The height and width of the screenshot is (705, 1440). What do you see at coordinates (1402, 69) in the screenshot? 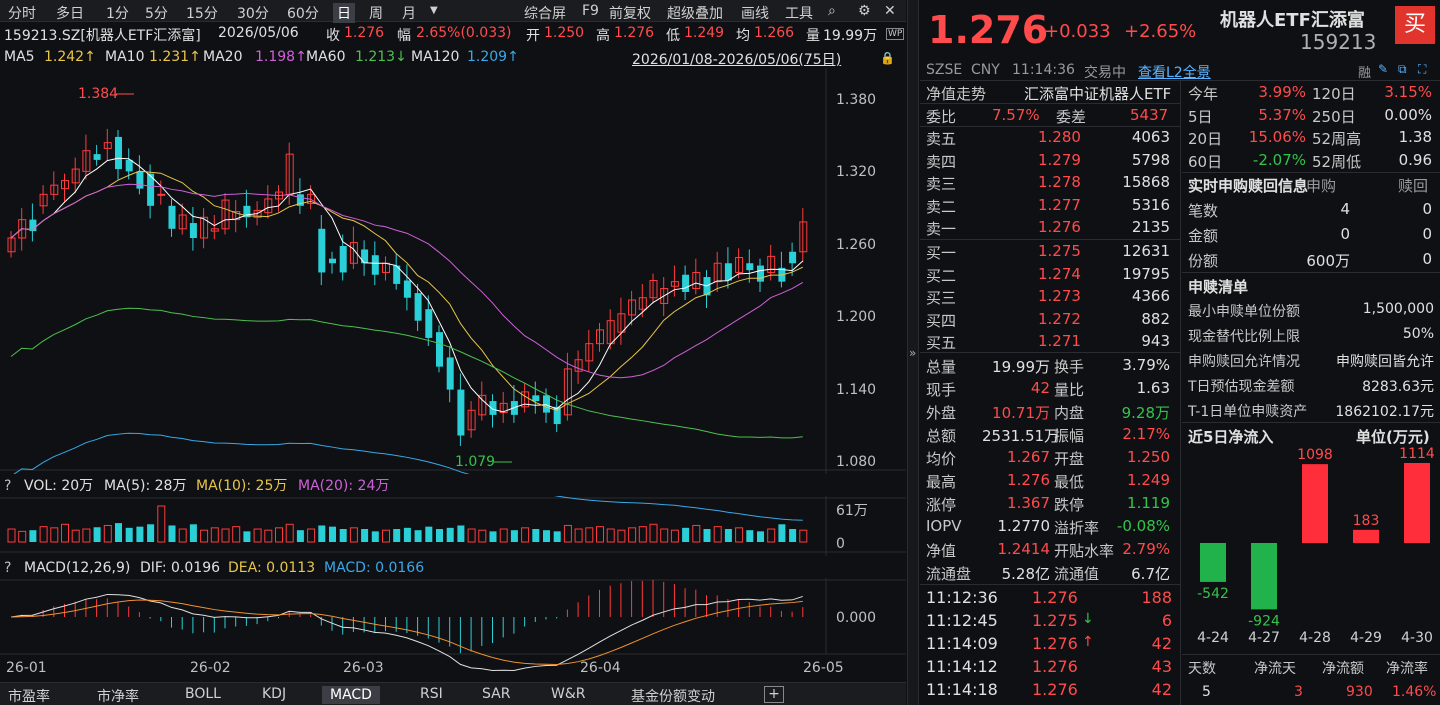
I see `popout-icon: ⧉` at bounding box center [1402, 69].